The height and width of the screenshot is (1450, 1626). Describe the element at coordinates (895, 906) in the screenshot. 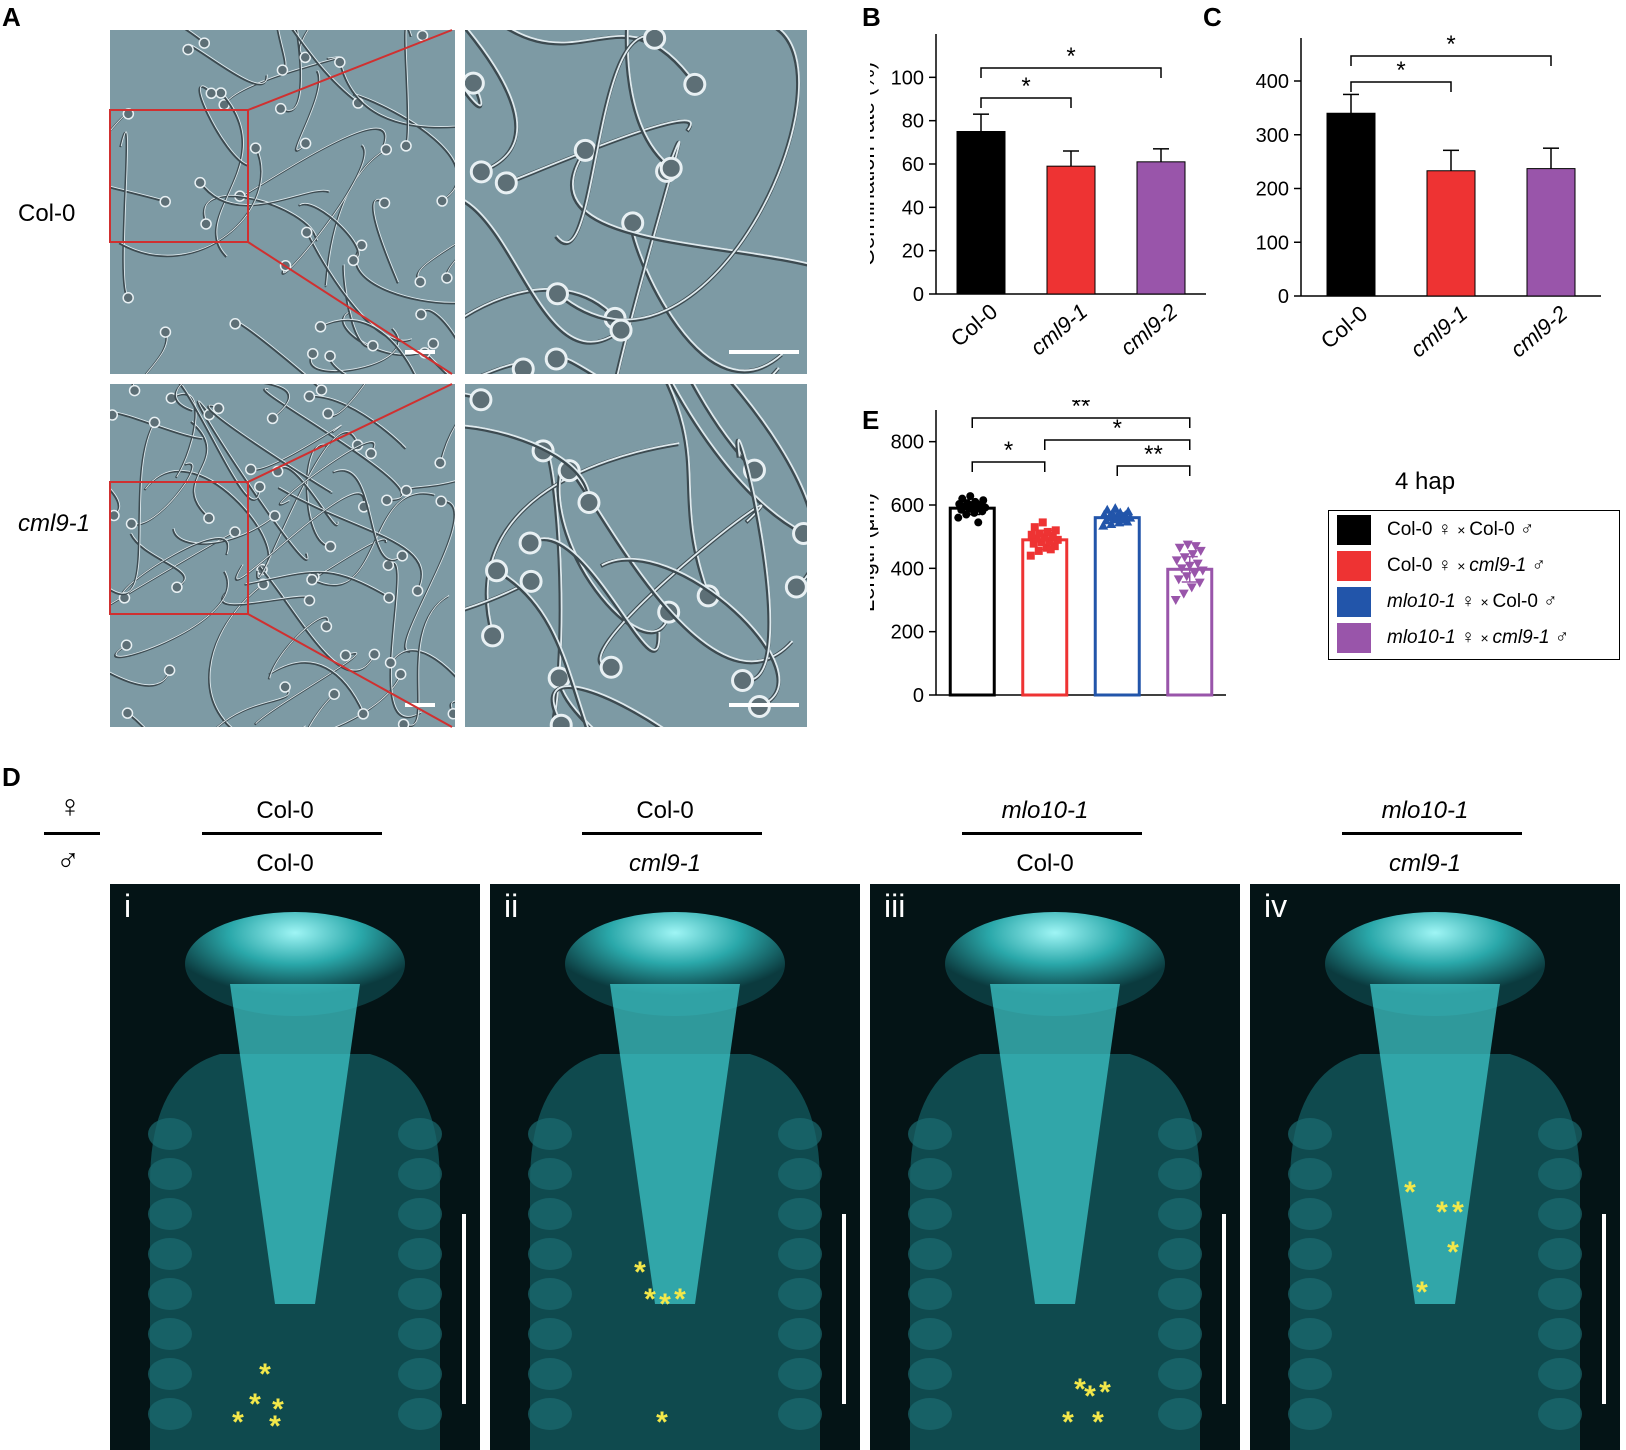

I see `image-numeral: iii` at that location.